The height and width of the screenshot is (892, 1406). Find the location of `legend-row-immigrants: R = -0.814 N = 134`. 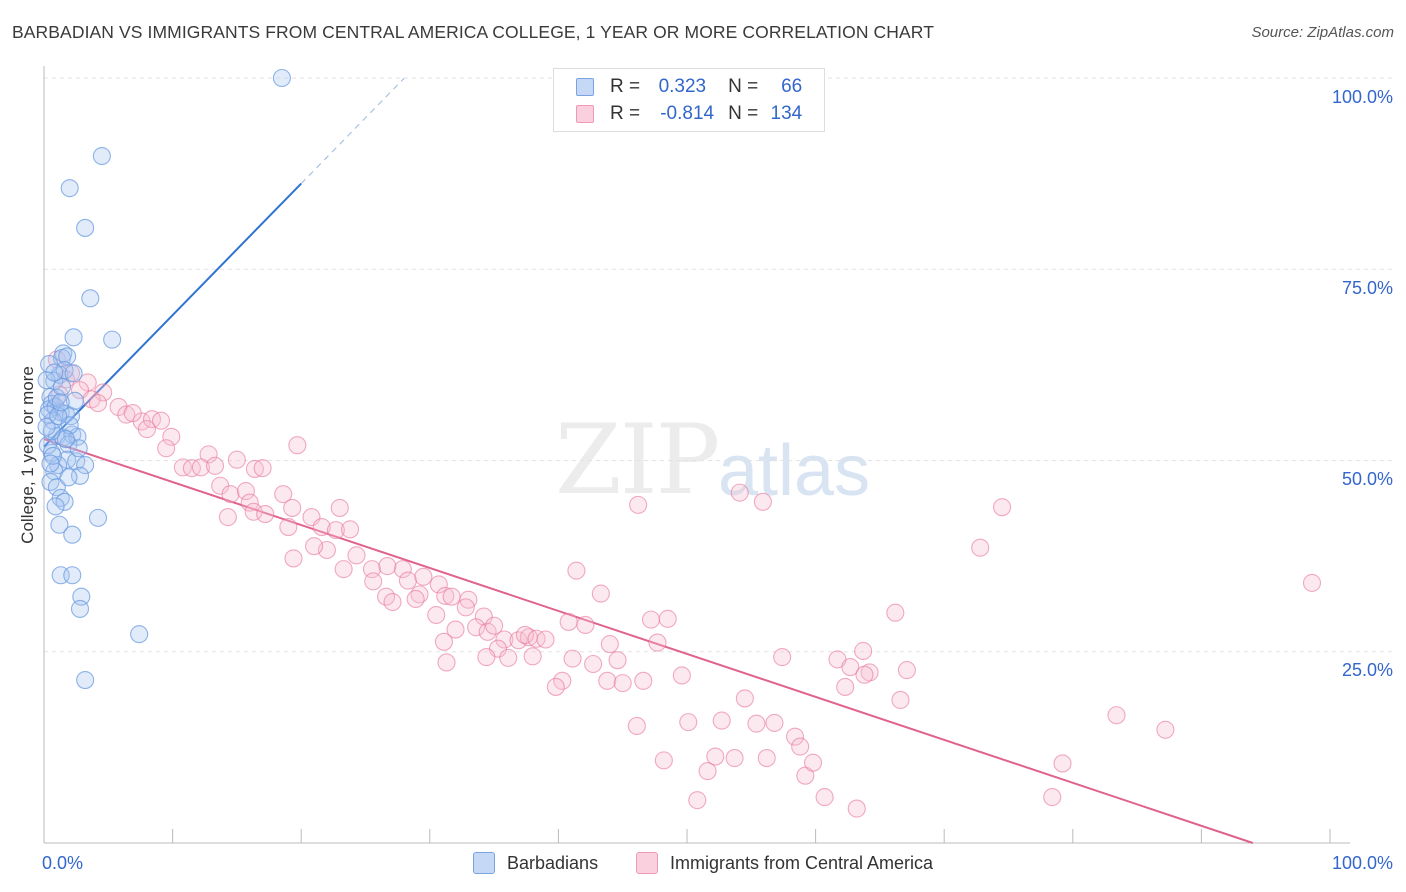

legend-row-immigrants: R = -0.814 N = 134 is located at coordinates (689, 114).